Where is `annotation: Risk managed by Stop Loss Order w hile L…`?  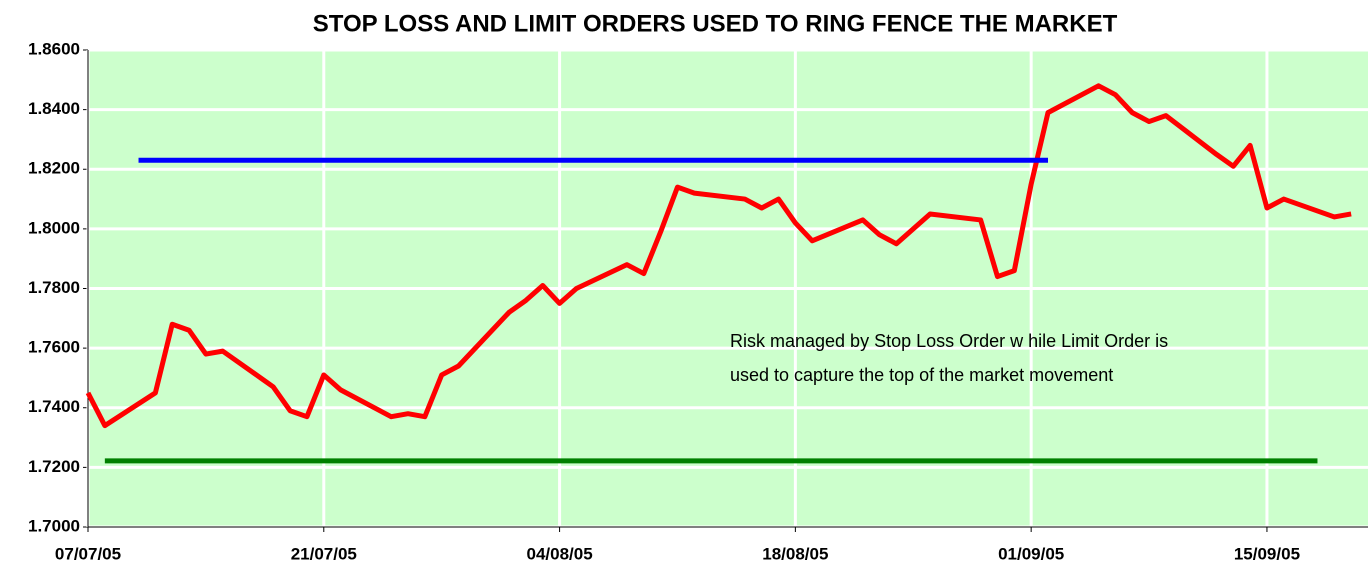 annotation: Risk managed by Stop Loss Order w hile L… is located at coordinates (949, 341).